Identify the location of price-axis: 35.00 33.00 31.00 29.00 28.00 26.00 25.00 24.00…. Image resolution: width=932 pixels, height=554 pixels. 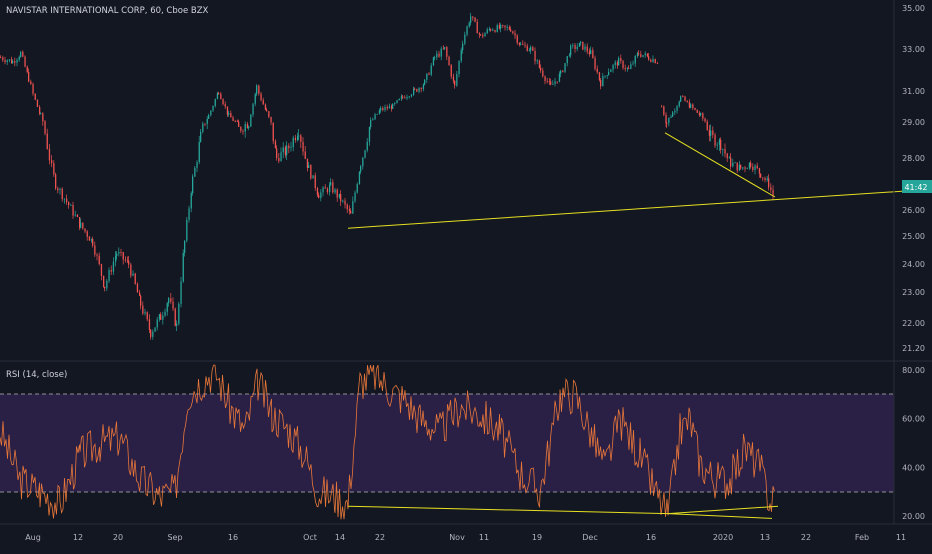
(913, 178).